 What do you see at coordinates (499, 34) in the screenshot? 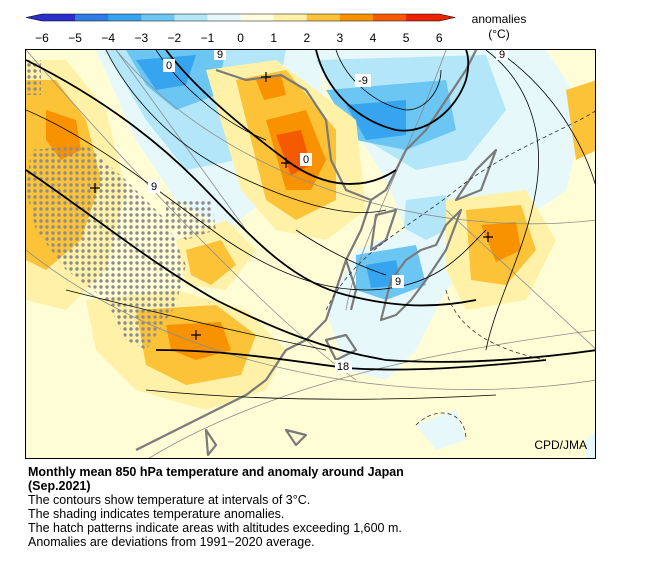
I see `legend-title-unit: (°C)` at bounding box center [499, 34].